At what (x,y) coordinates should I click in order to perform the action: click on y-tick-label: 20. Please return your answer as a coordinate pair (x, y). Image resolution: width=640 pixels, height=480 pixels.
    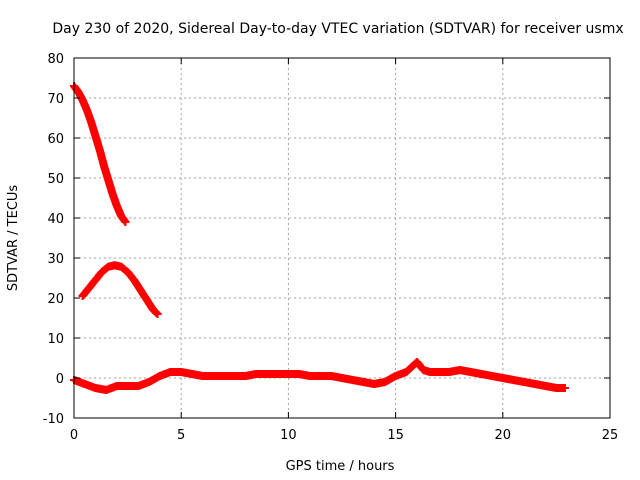
    Looking at the image, I should click on (55, 299).